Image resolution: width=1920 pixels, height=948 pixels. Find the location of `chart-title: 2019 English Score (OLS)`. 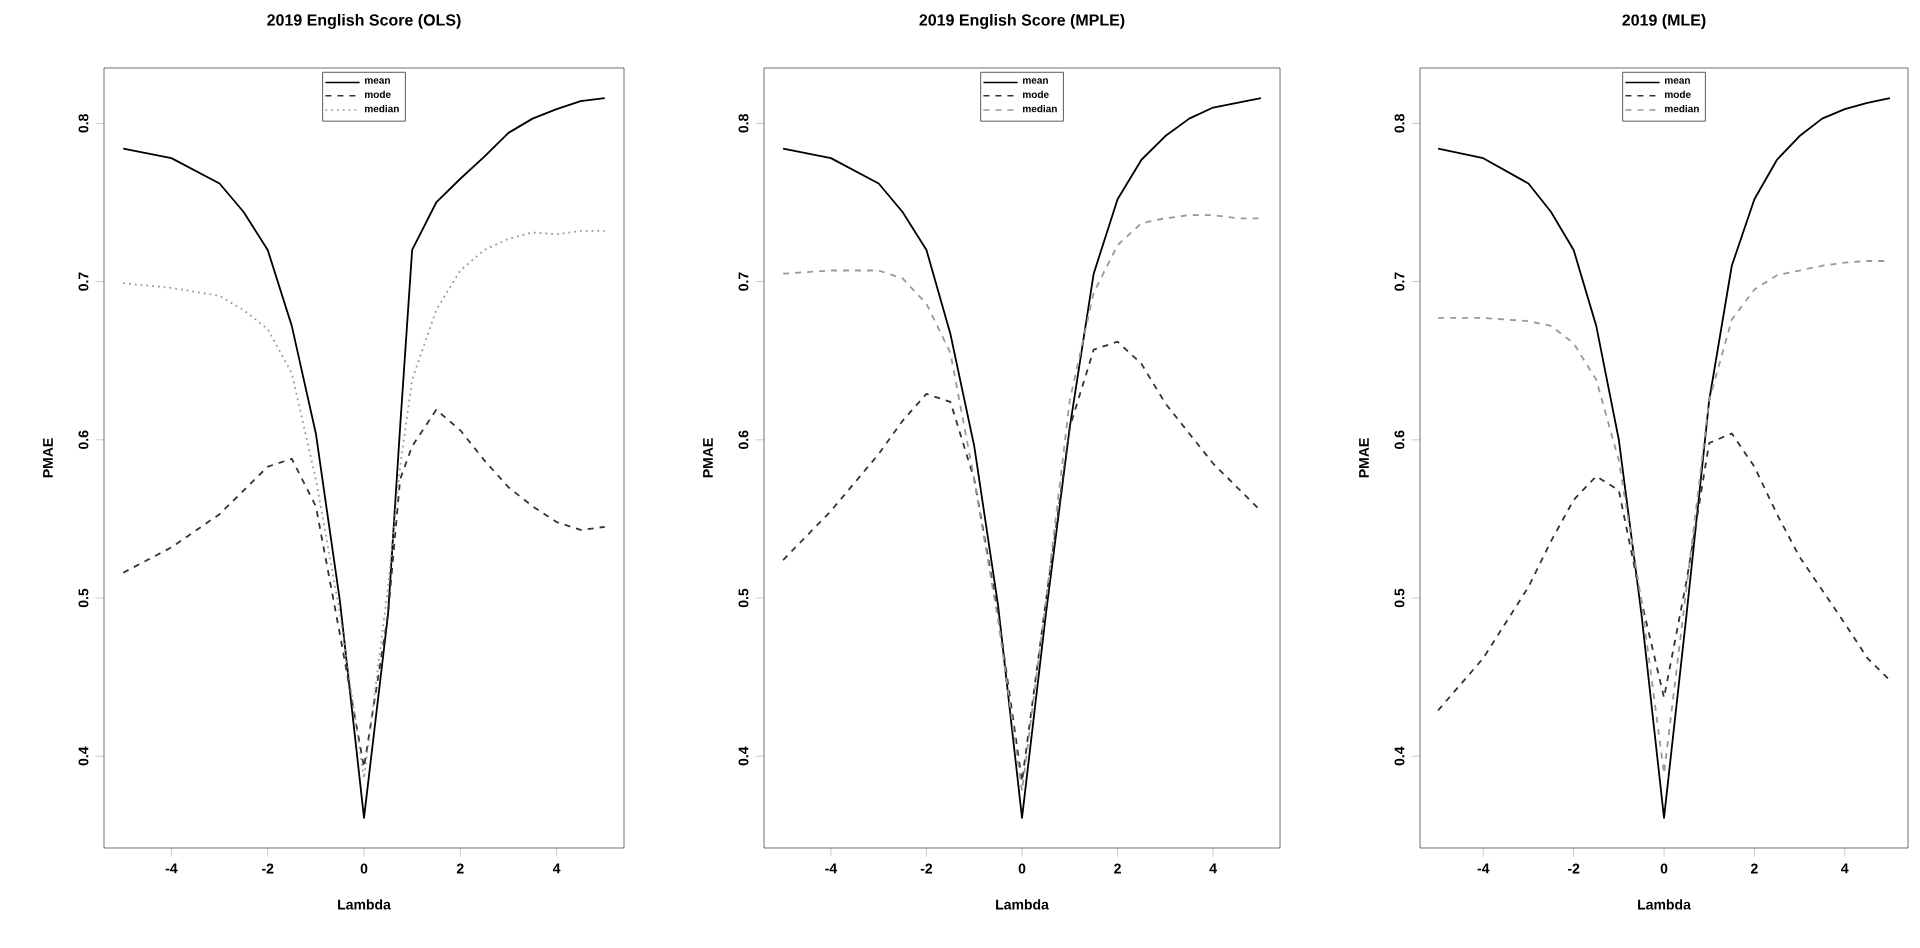

chart-title: 2019 English Score (OLS) is located at coordinates (364, 21).